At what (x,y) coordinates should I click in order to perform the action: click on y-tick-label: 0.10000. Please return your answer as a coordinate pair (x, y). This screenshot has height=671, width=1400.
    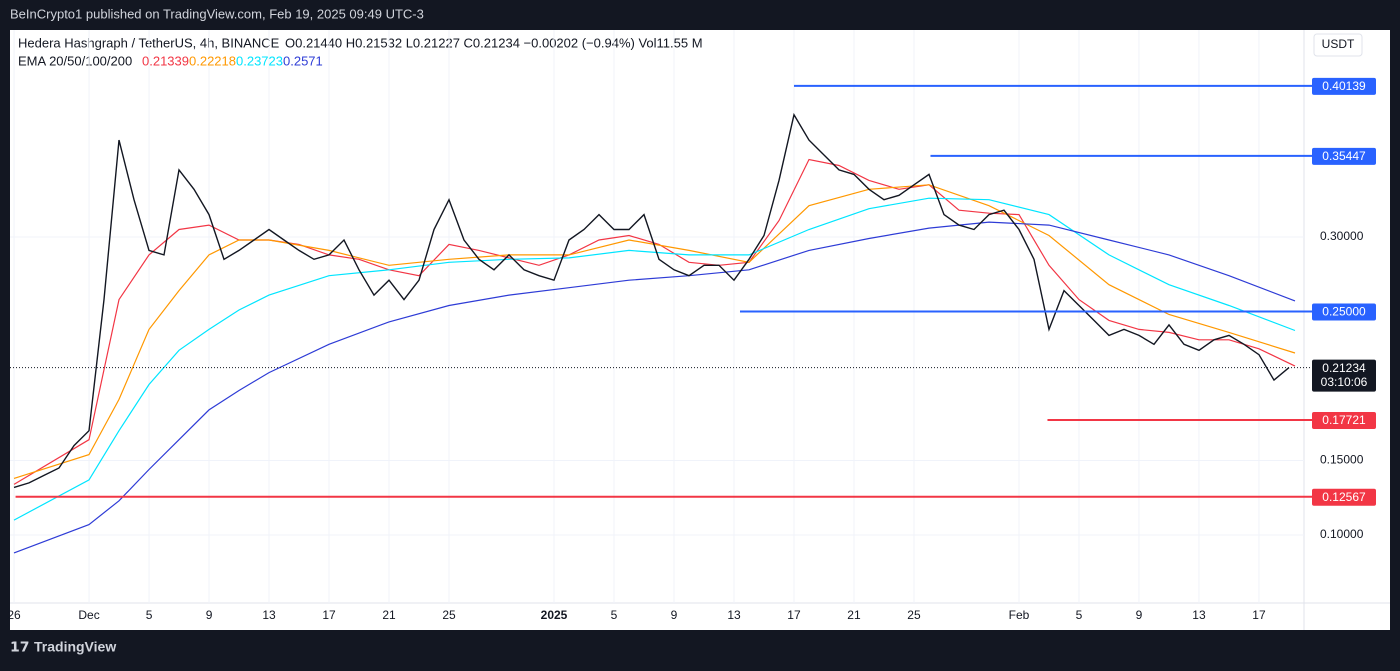
    Looking at the image, I should click on (1342, 534).